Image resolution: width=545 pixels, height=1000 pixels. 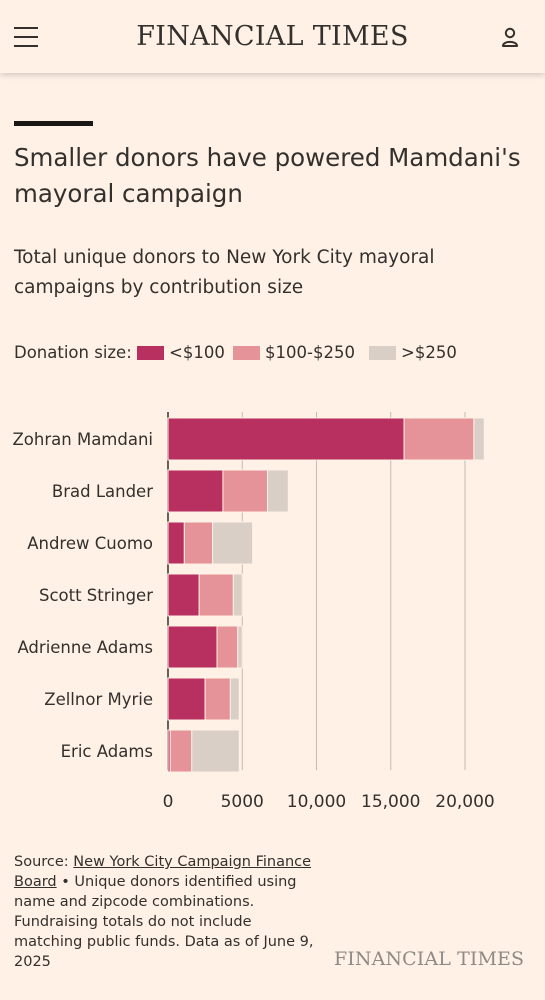 I want to click on user-account-icon, so click(x=510, y=37).